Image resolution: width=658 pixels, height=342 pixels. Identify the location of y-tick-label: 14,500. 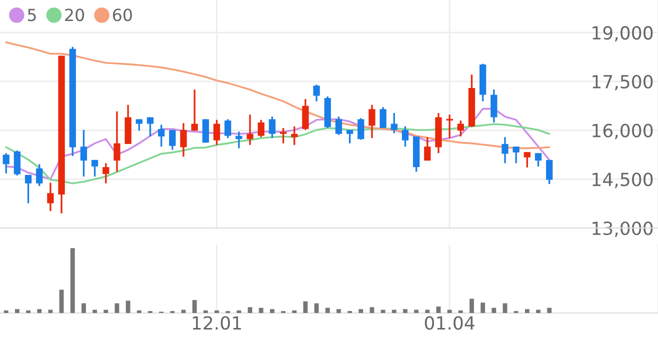
(622, 180).